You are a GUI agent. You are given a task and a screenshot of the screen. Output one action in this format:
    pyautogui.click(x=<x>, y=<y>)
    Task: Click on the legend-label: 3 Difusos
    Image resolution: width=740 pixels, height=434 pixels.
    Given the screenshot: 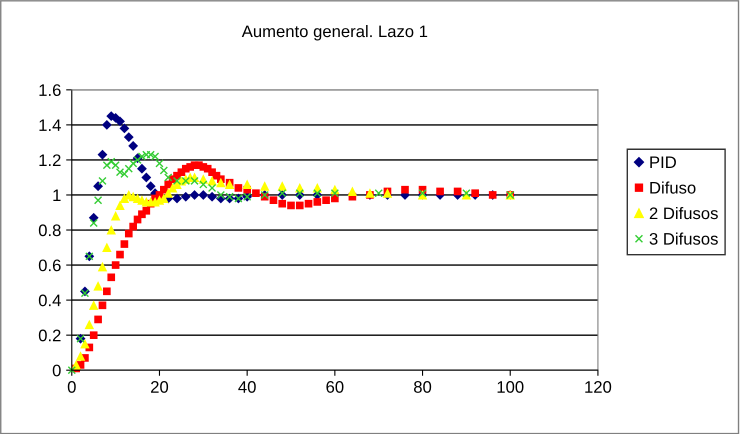 What is the action you would take?
    pyautogui.click(x=684, y=238)
    